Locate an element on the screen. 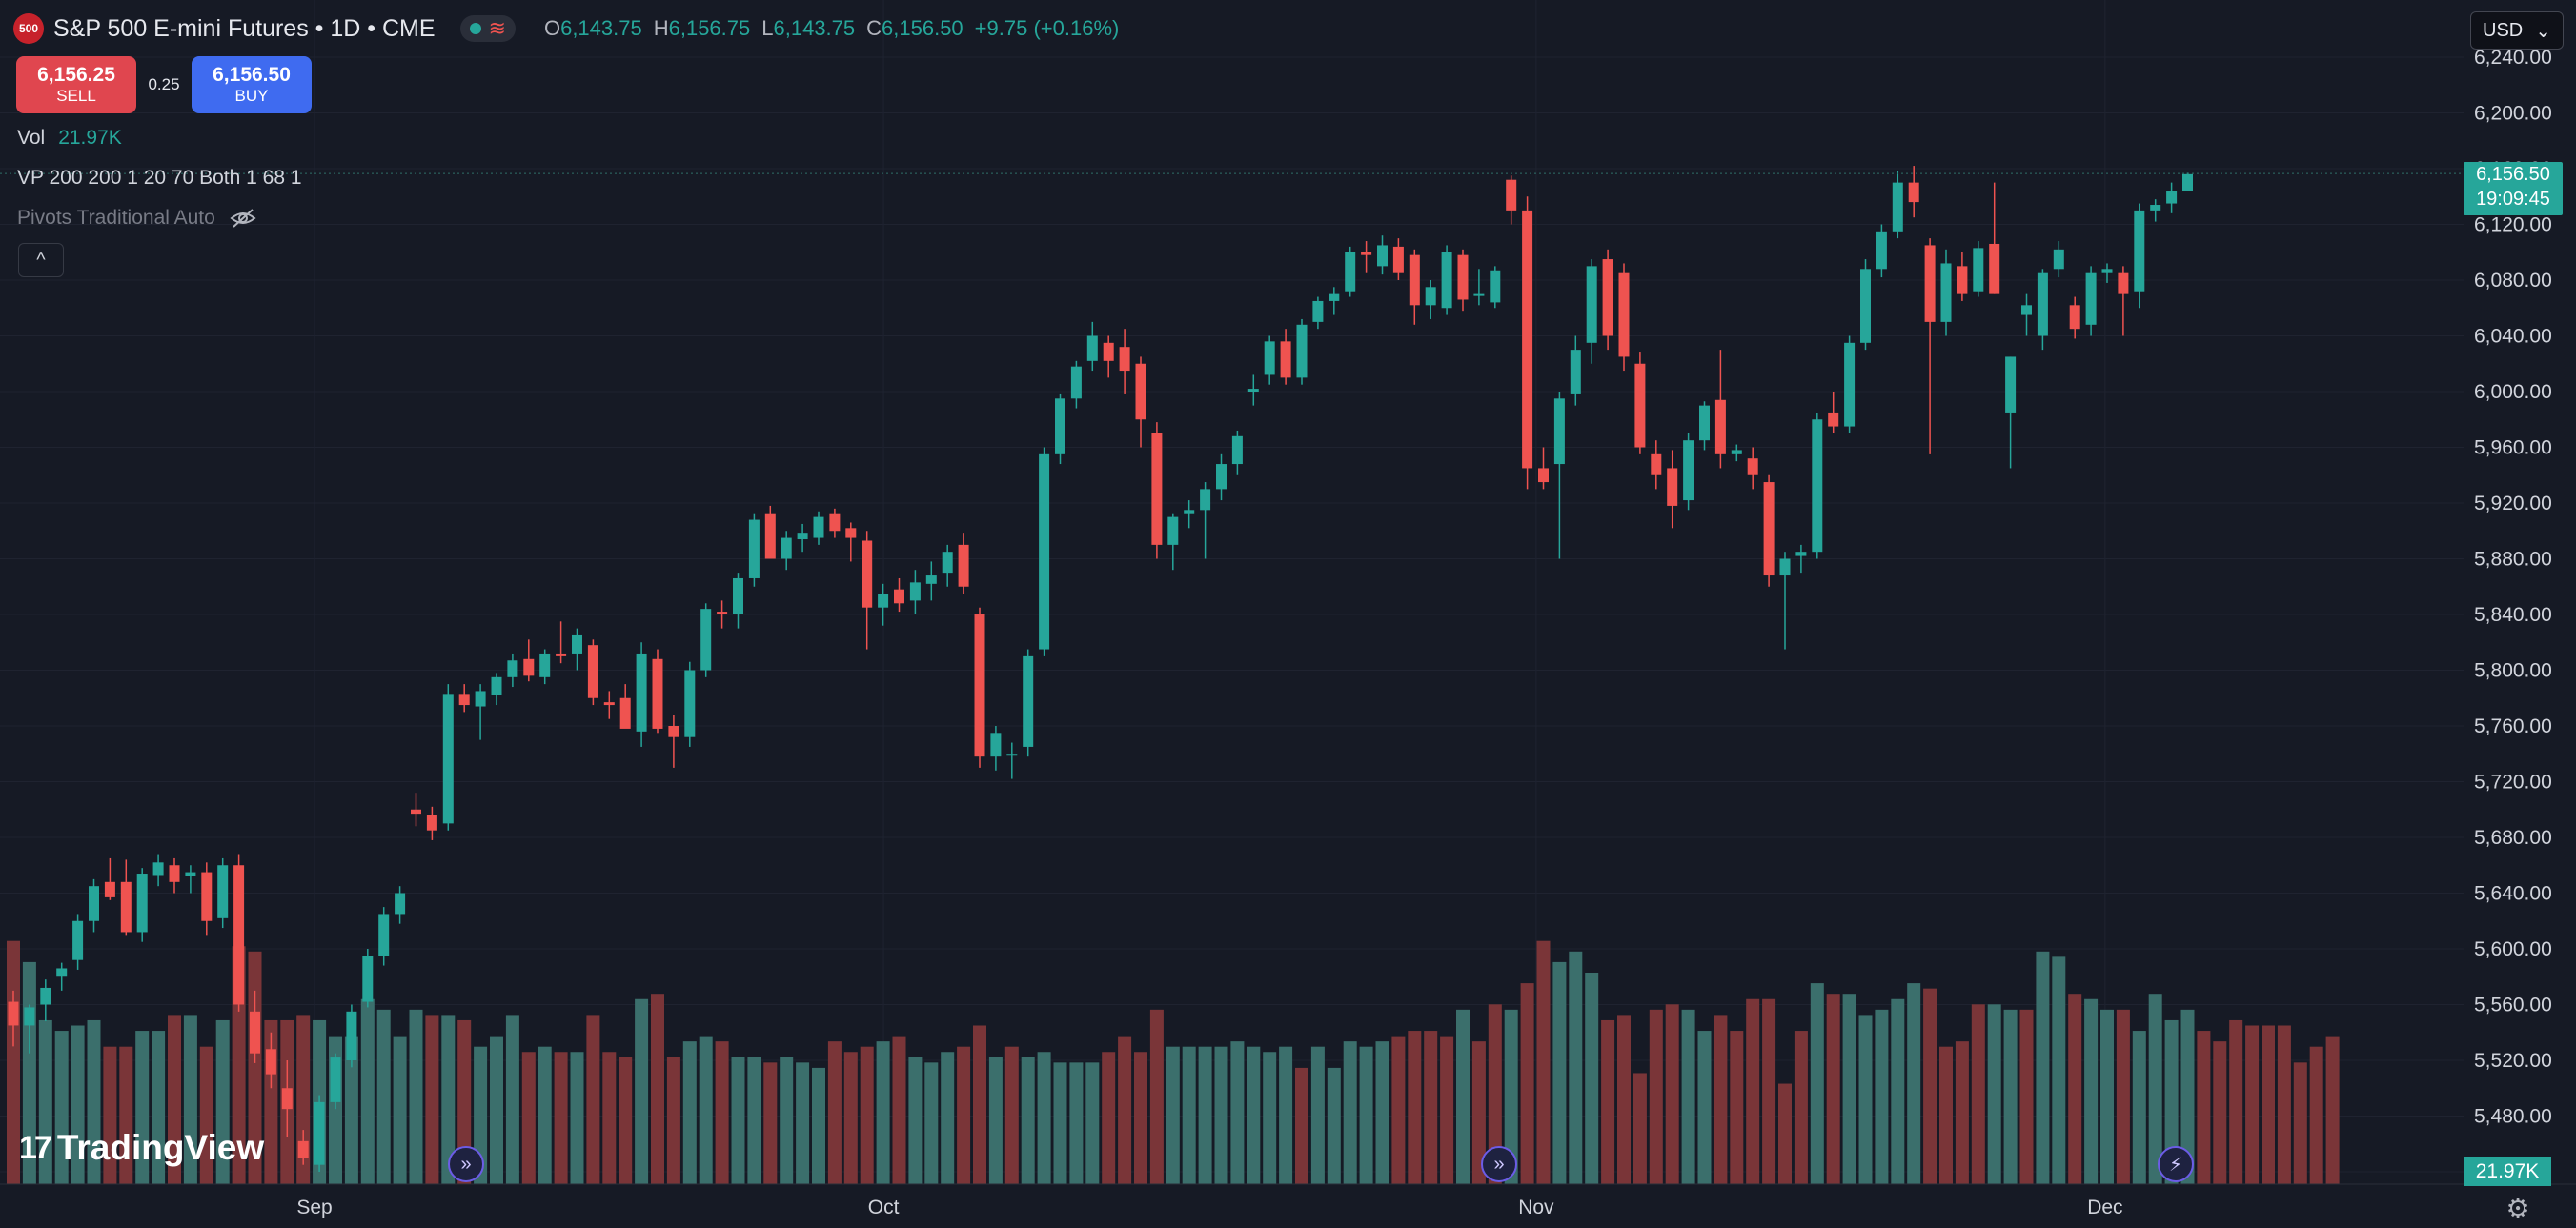 The height and width of the screenshot is (1228, 2576). earnings-lightning-icon: ⚡ is located at coordinates (2176, 1164).